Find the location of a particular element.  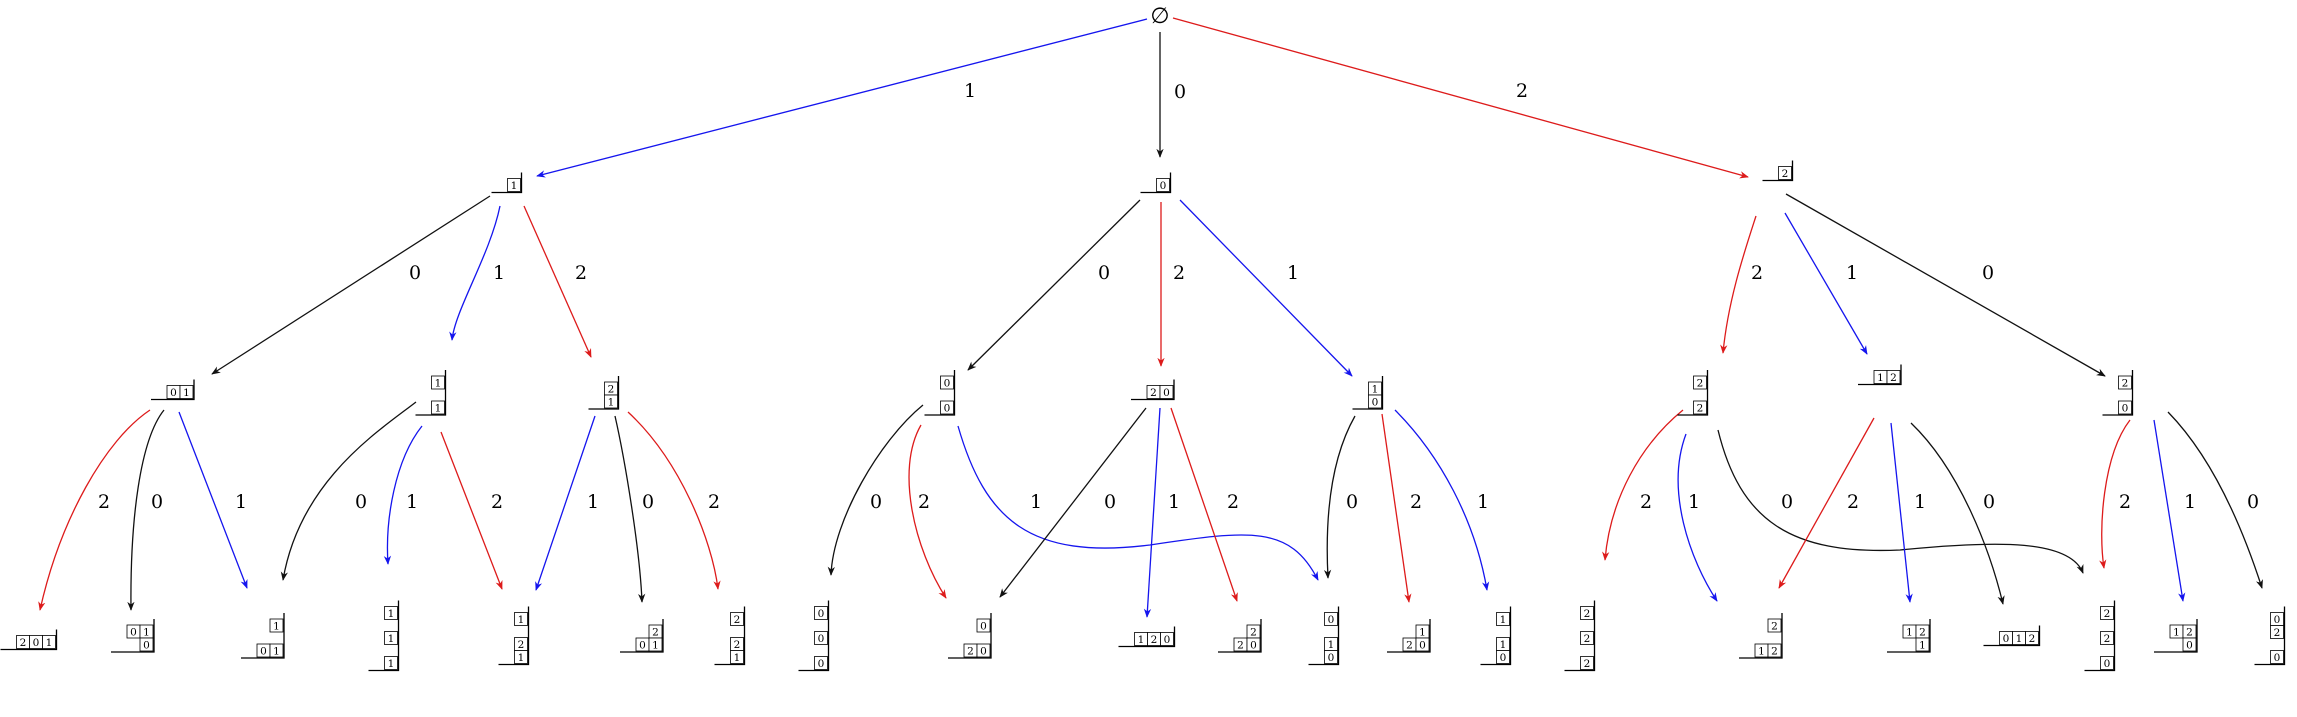

edge-n0_2-to-L11 is located at coordinates (1204, 504).